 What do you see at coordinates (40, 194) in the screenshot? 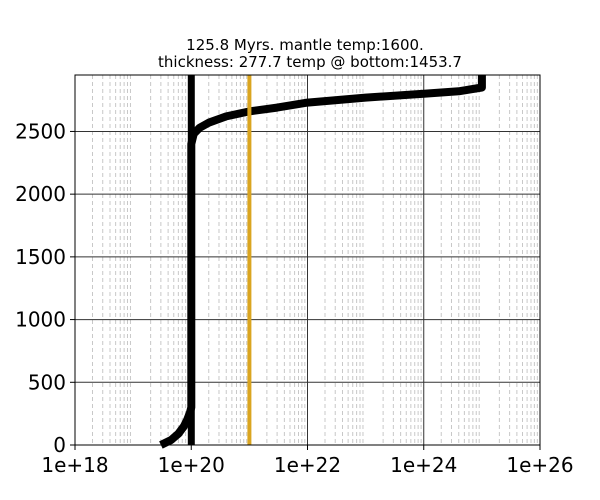
I see `y-tick-label: 2000` at bounding box center [40, 194].